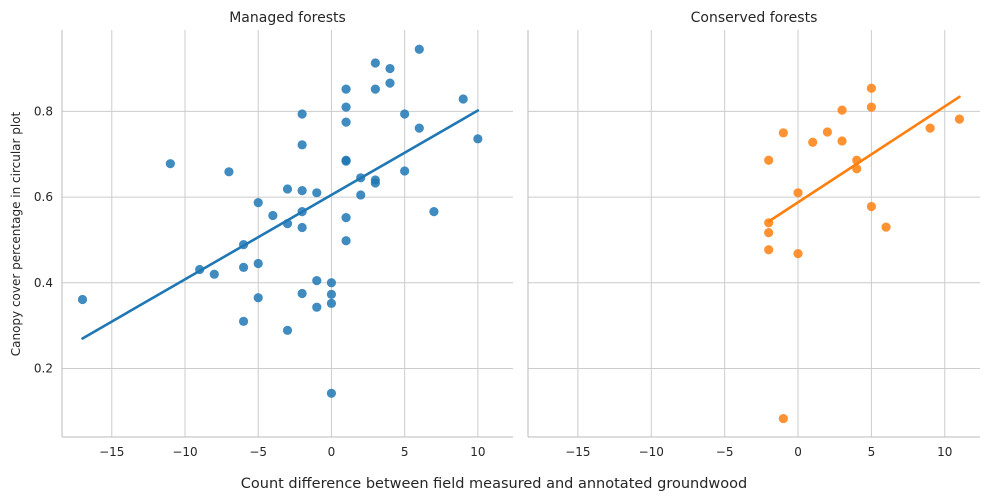 This screenshot has height=501, width=989. I want to click on regression-line, so click(864, 159).